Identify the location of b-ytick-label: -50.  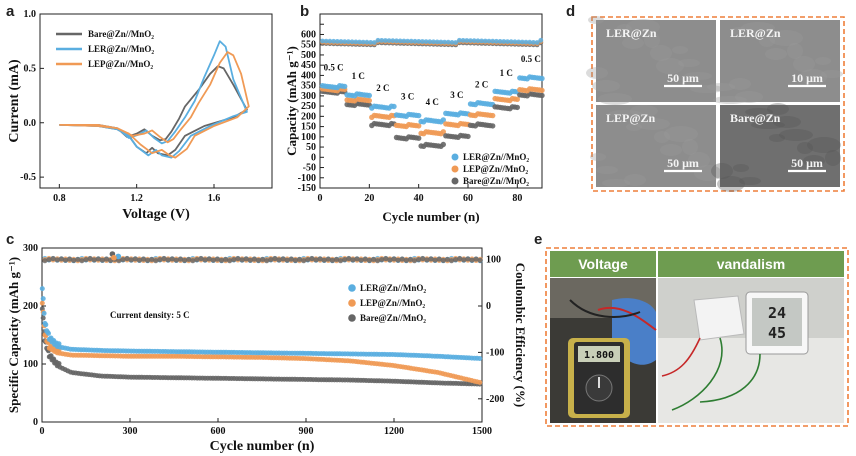
(309, 168).